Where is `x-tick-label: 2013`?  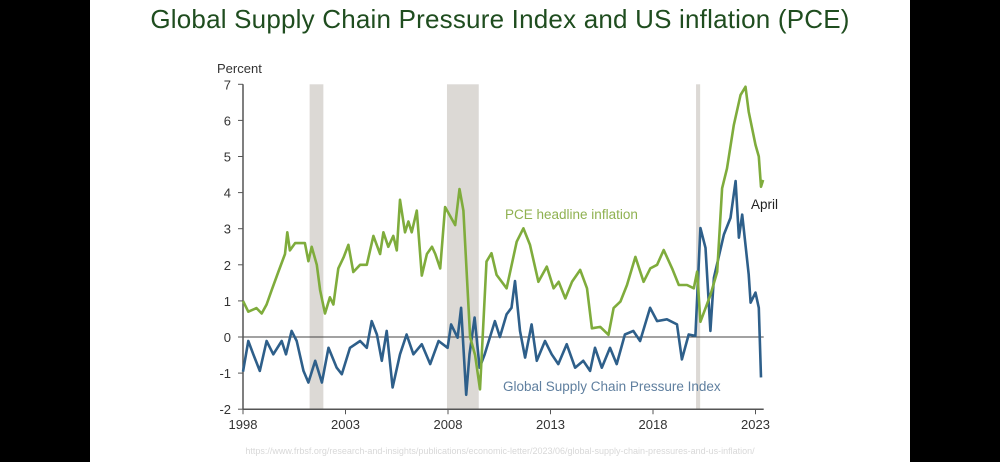 x-tick-label: 2013 is located at coordinates (550, 424).